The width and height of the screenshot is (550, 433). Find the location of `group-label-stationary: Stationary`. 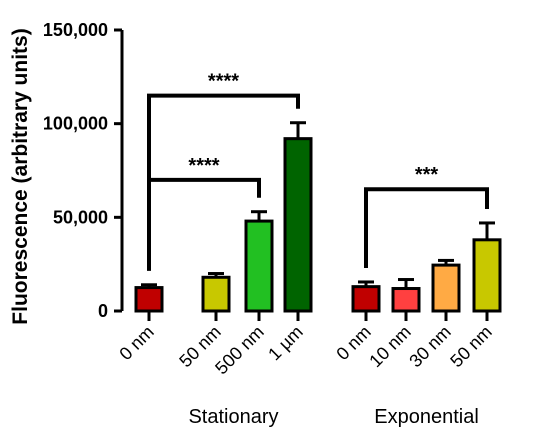

group-label-stationary: Stationary is located at coordinates (233, 417).